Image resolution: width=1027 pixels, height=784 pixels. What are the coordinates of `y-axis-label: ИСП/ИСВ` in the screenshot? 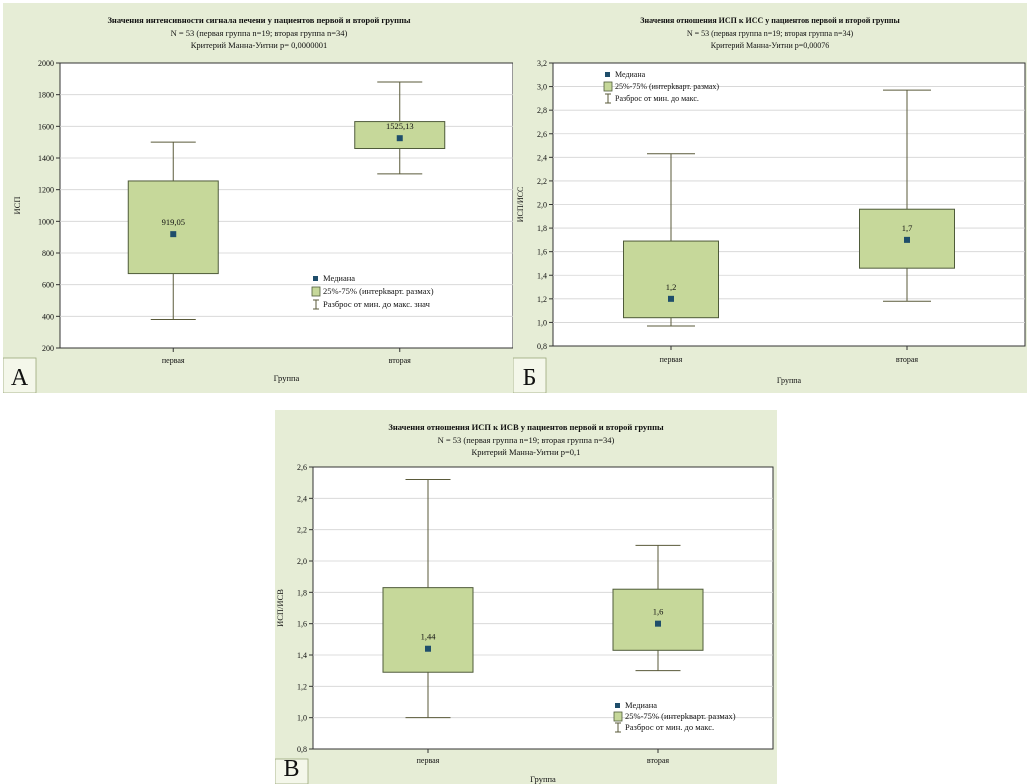 It's located at (280, 608).